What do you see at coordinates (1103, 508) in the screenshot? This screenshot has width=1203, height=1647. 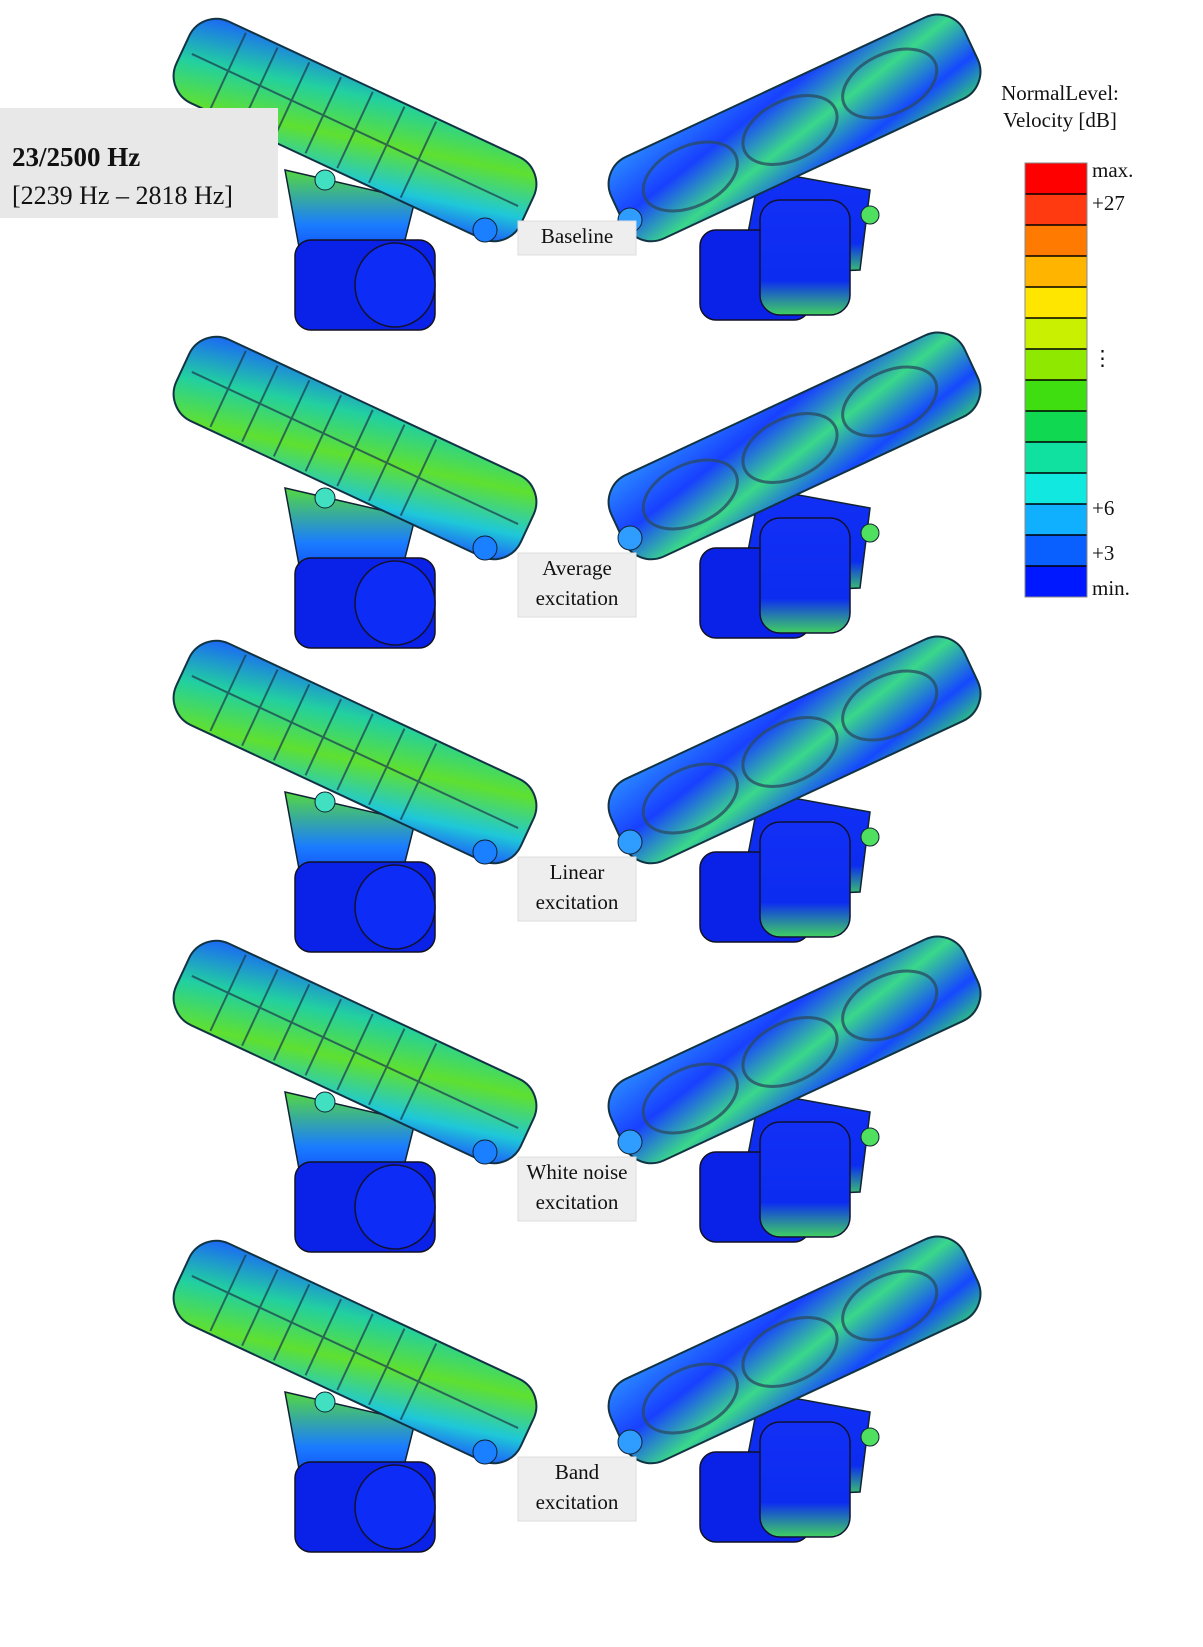 I see `colorbar-label: +6` at bounding box center [1103, 508].